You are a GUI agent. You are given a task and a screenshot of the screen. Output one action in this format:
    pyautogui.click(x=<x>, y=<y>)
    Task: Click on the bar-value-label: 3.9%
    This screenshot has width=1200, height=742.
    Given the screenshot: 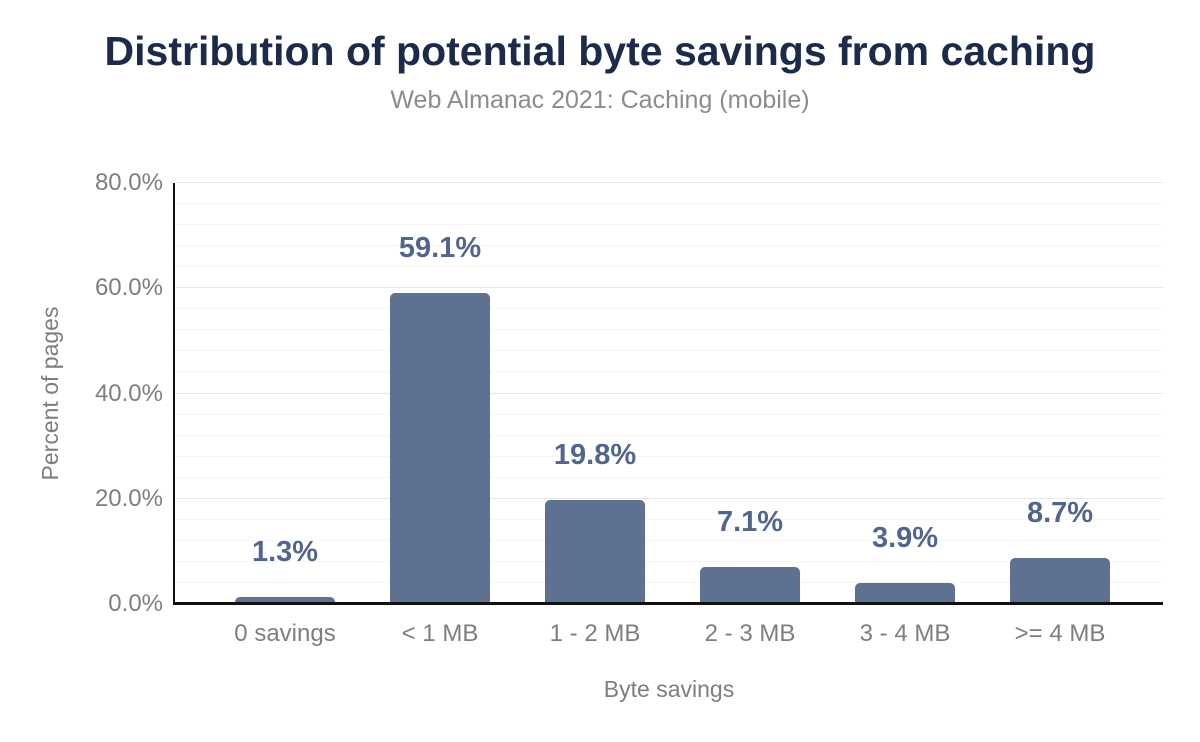 What is the action you would take?
    pyautogui.click(x=905, y=538)
    